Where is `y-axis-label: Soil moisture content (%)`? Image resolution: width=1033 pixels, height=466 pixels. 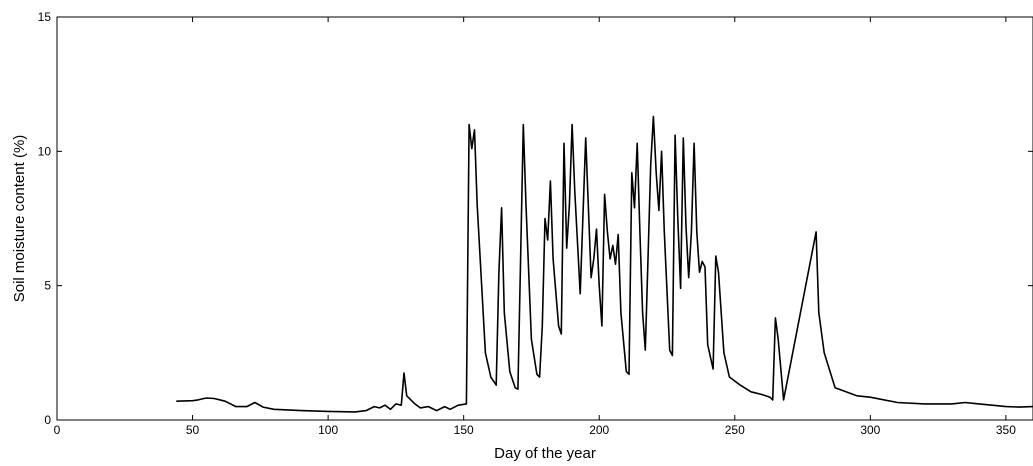
y-axis-label: Soil moisture content (%) is located at coordinates (19, 219).